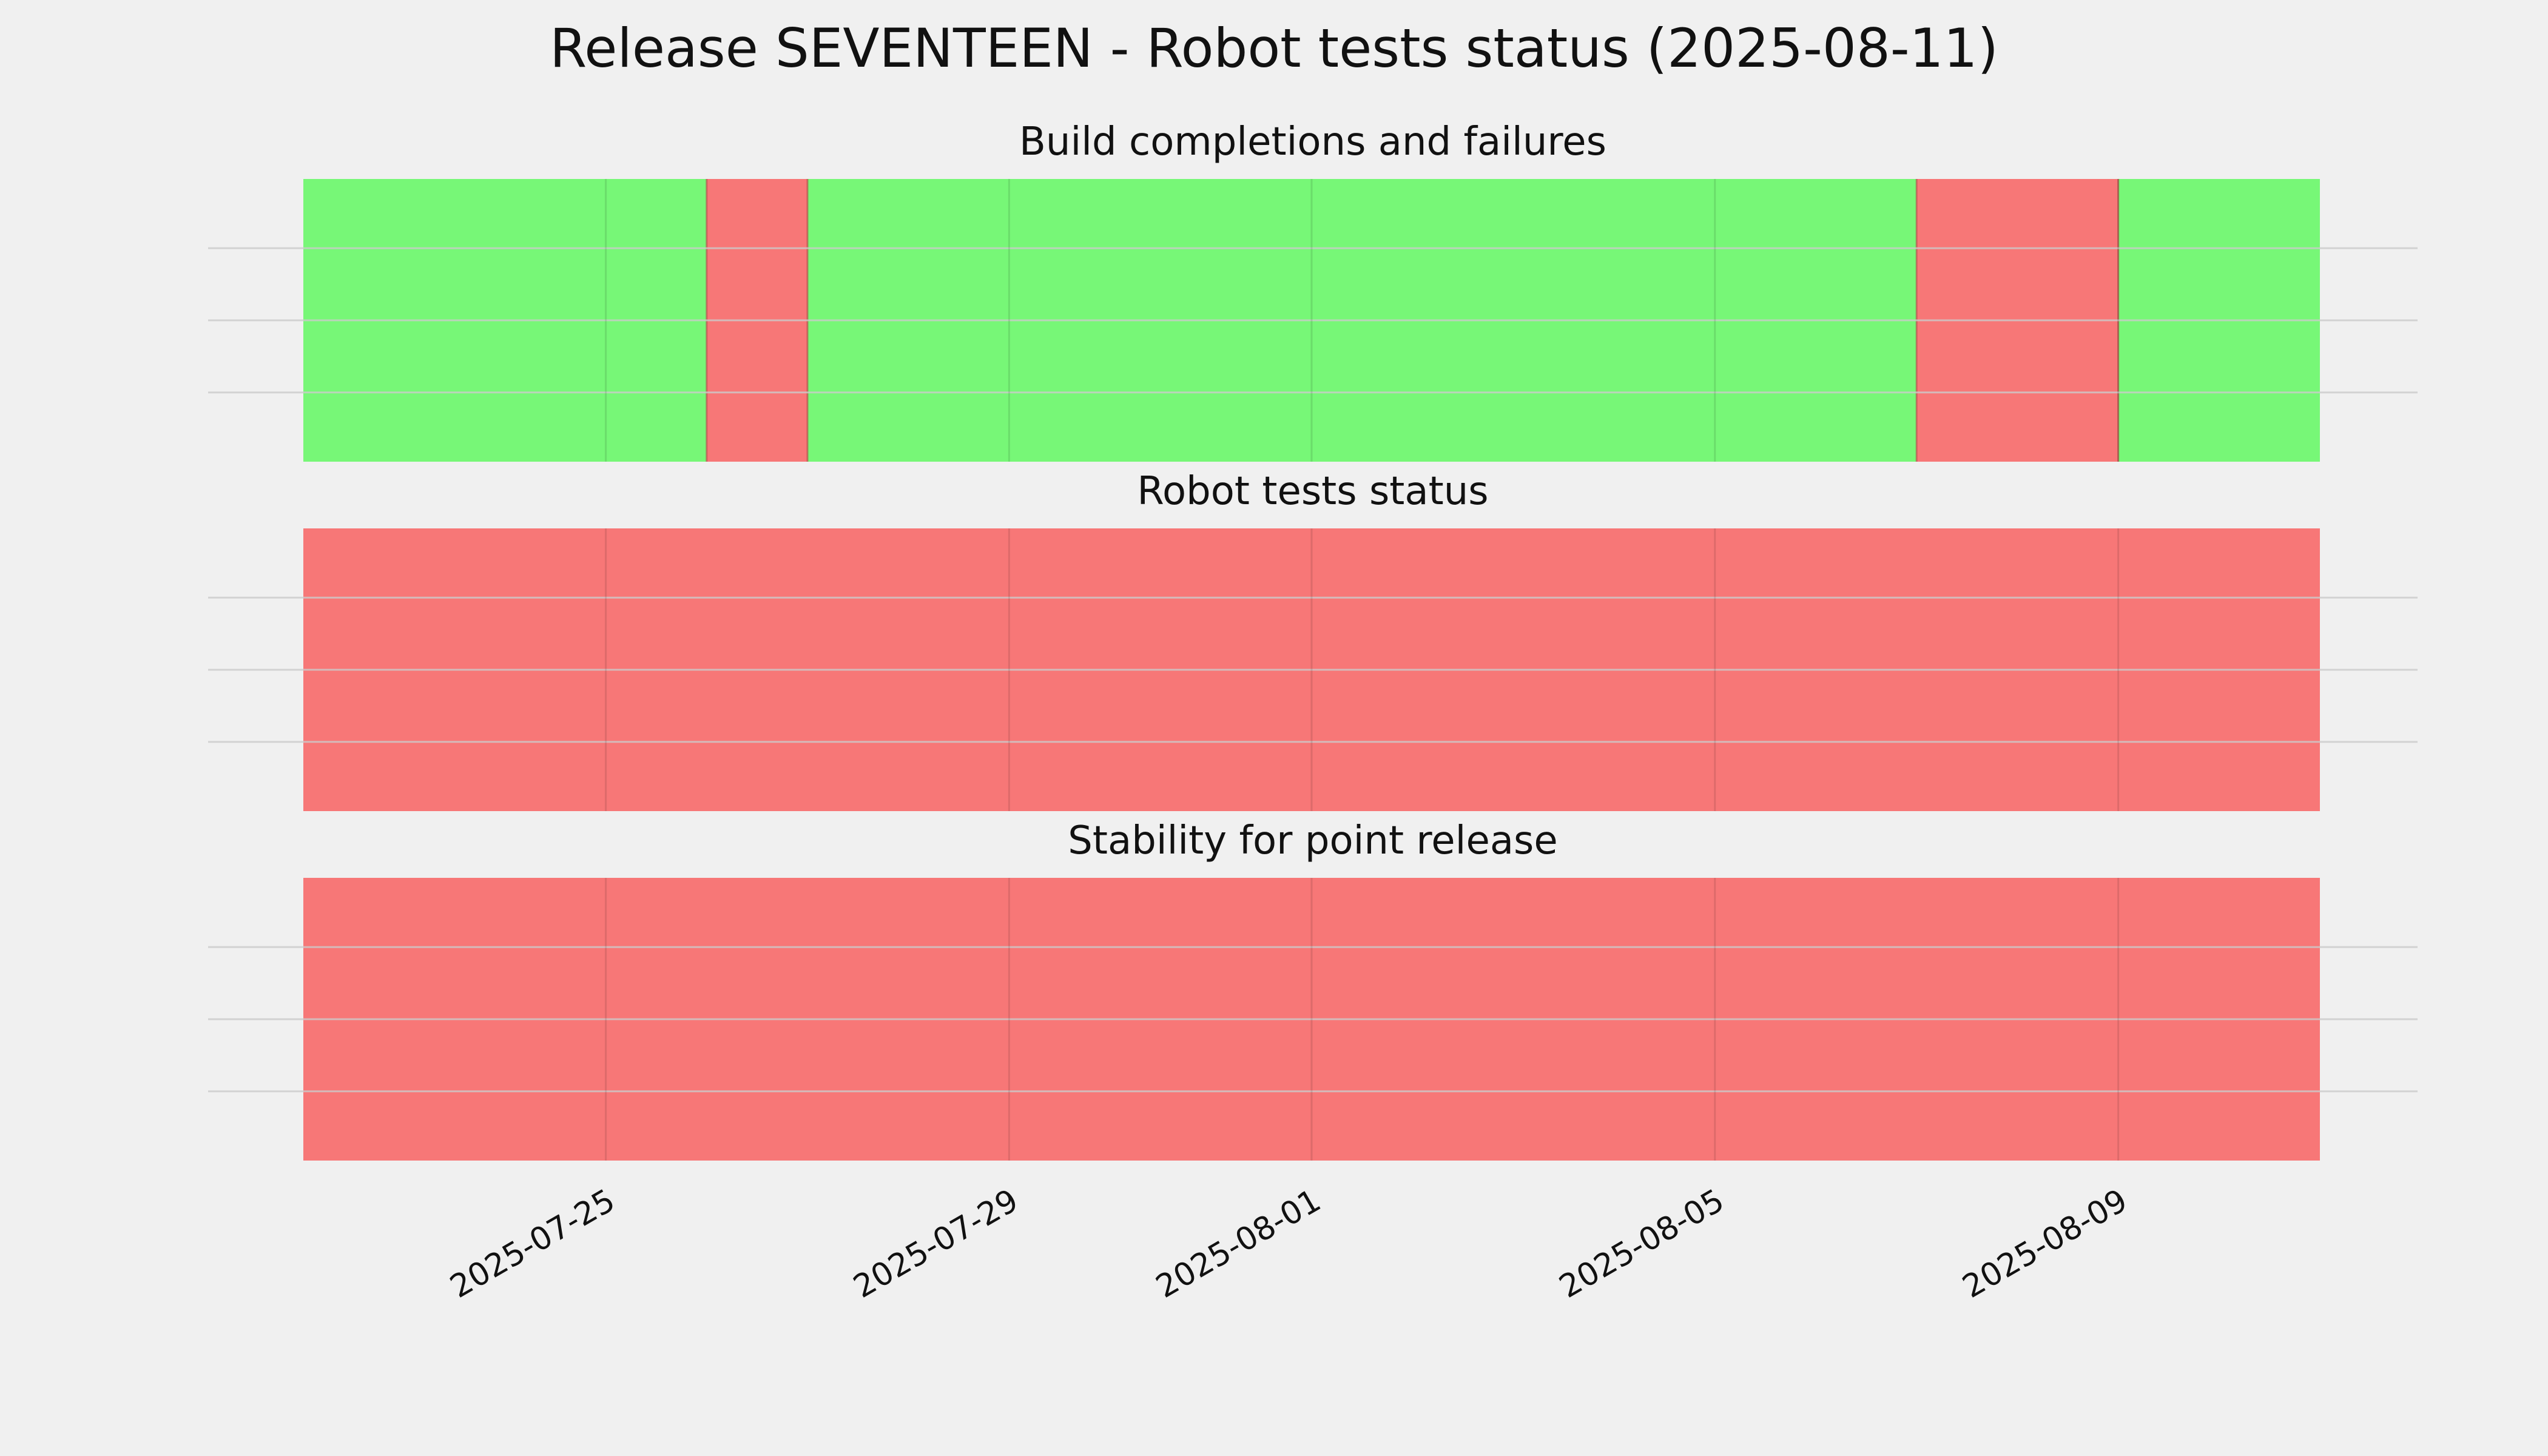 Image resolution: width=2548 pixels, height=1456 pixels. What do you see at coordinates (1313, 840) in the screenshot?
I see `panel-title: Stability for point release` at bounding box center [1313, 840].